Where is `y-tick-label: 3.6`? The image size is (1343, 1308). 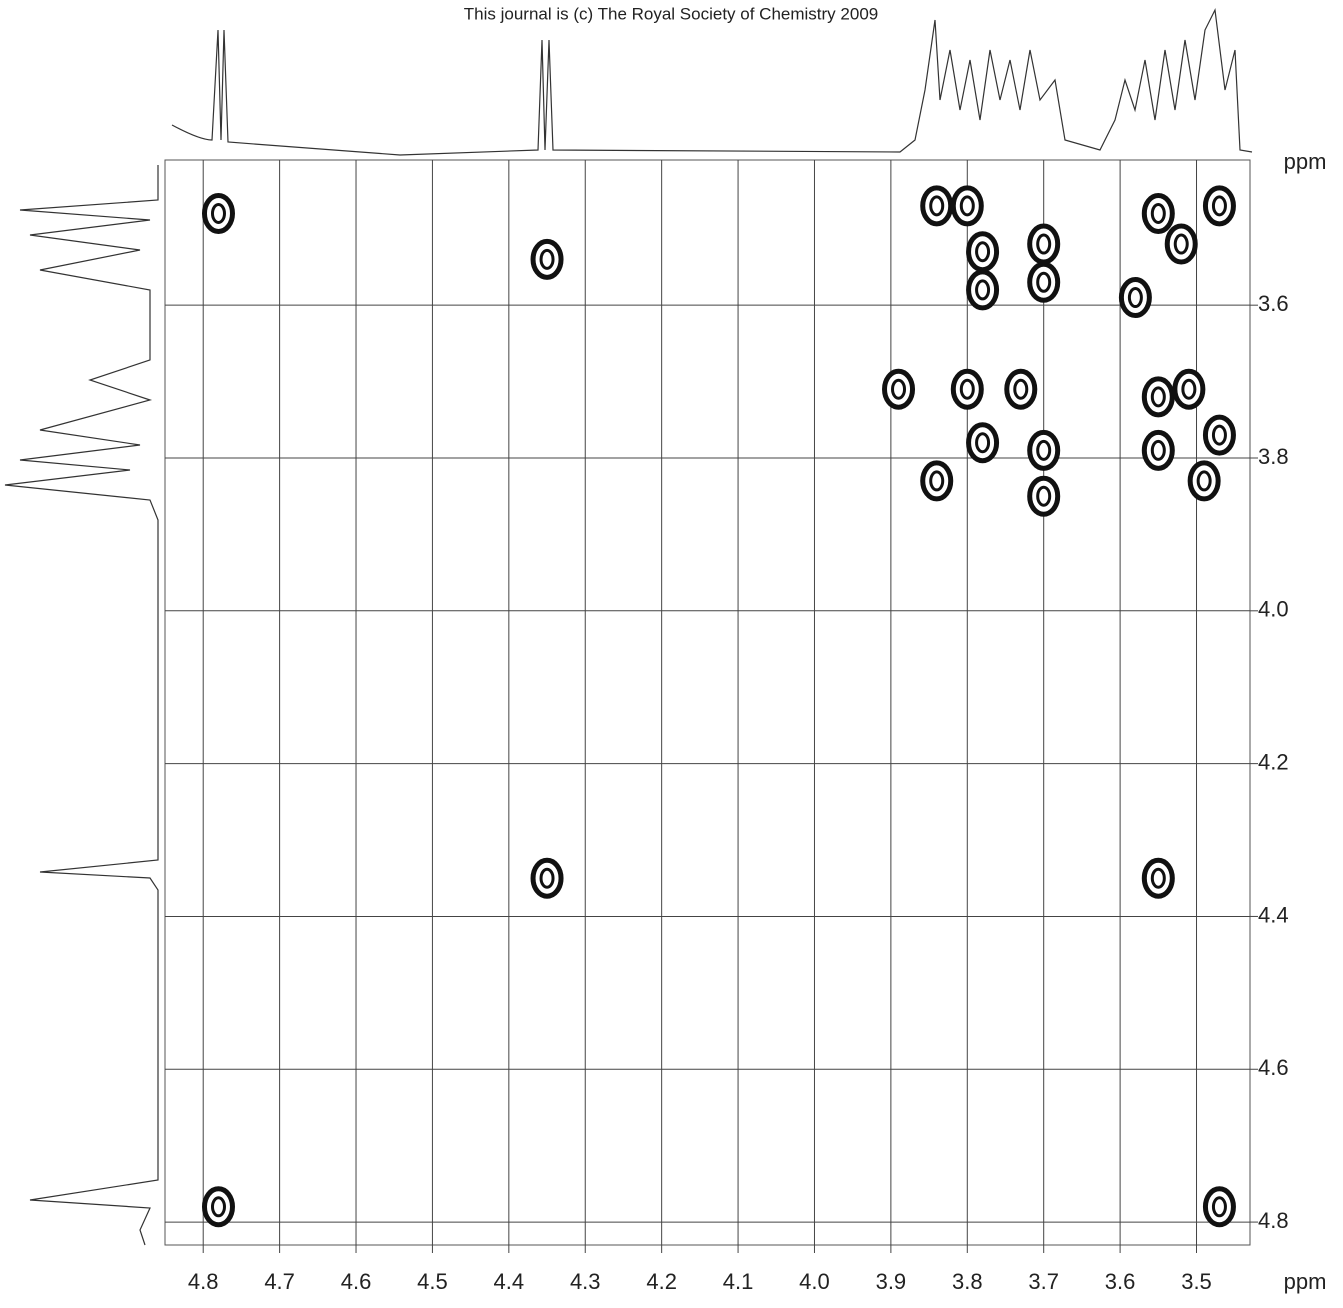
y-tick-label: 3.6 is located at coordinates (1273, 303).